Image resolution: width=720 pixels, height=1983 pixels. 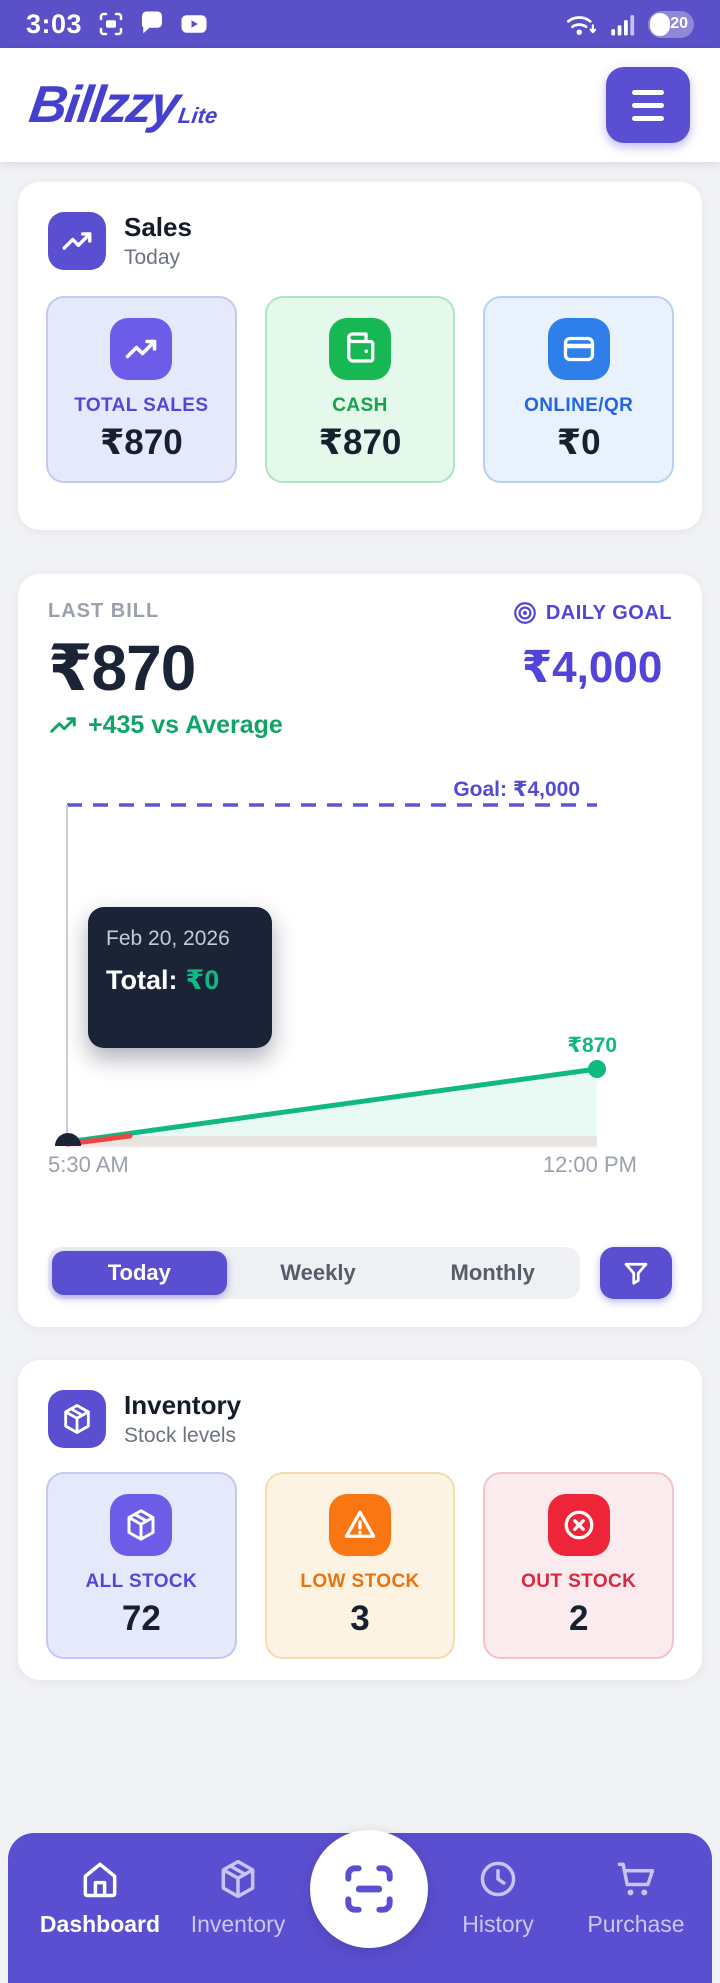 I want to click on tab-today: Today, so click(x=139, y=1273).